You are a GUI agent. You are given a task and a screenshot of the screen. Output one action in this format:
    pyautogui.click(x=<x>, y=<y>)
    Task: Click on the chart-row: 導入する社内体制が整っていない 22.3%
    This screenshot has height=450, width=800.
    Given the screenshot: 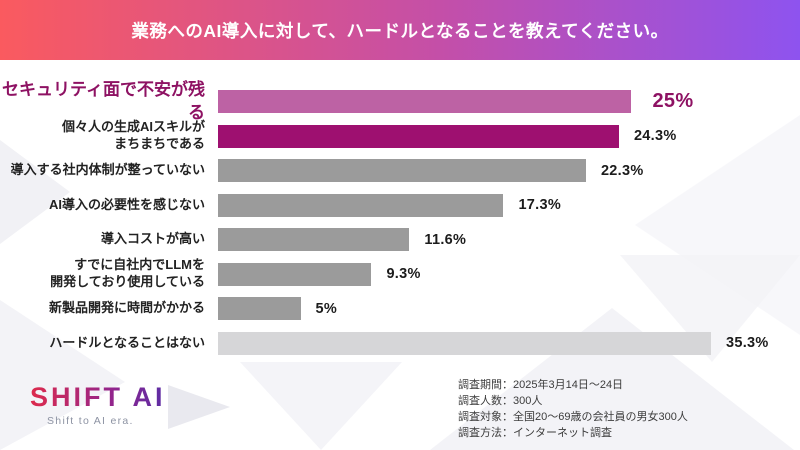 What is the action you would take?
    pyautogui.click(x=400, y=170)
    